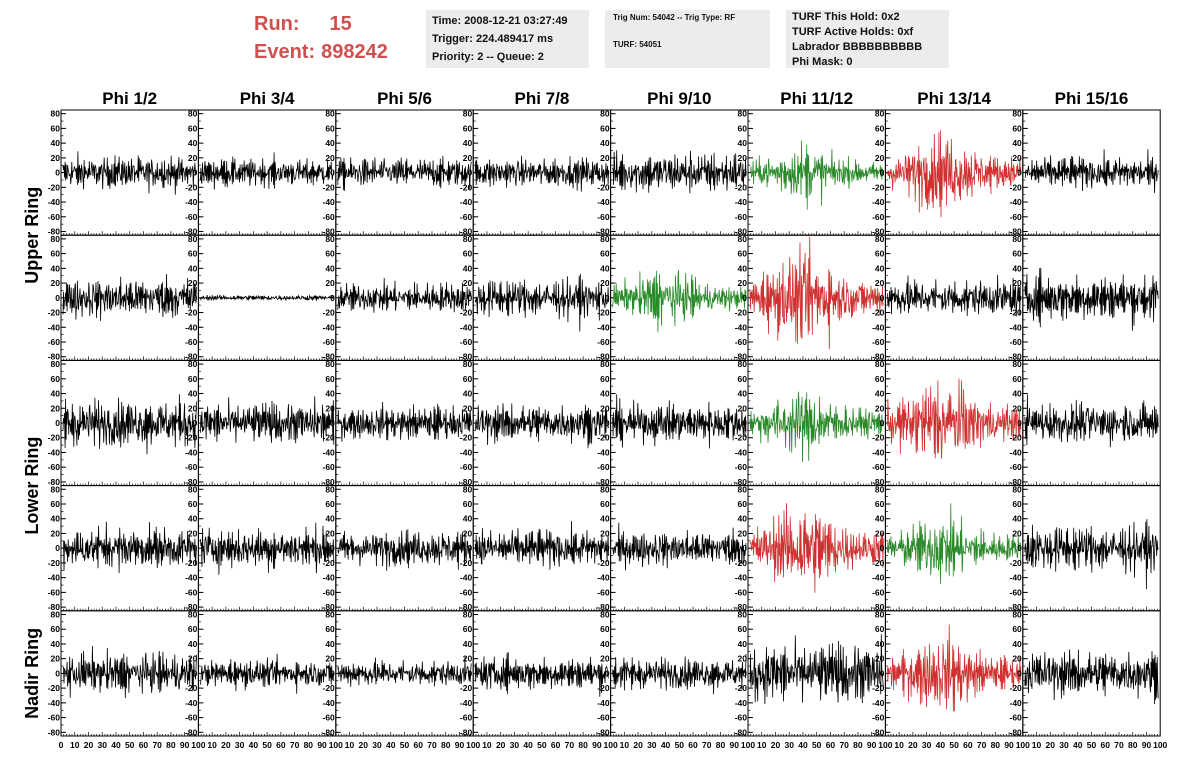 The height and width of the screenshot is (772, 1196). I want to click on x-tick-label: 40, so click(1078, 745).